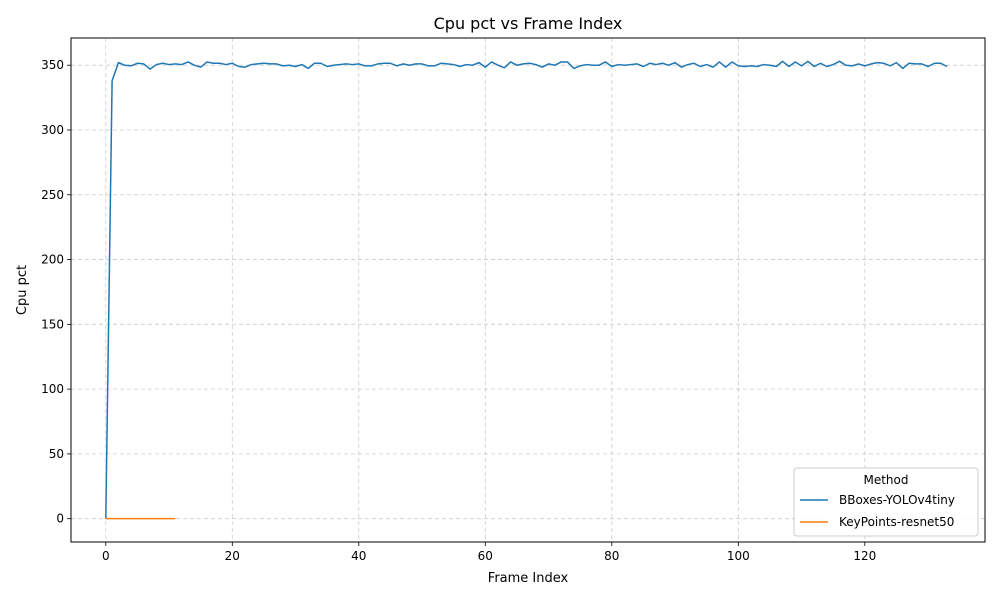  I want to click on y-tick-label: 200, so click(52, 260).